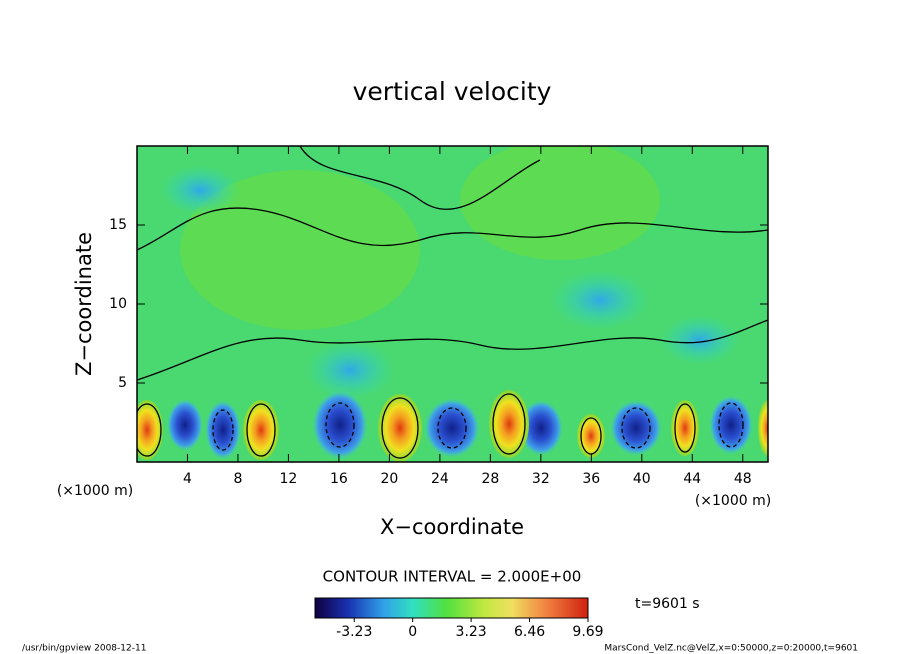 This screenshot has height=654, width=904. What do you see at coordinates (743, 479) in the screenshot?
I see `x-tick-label: 48` at bounding box center [743, 479].